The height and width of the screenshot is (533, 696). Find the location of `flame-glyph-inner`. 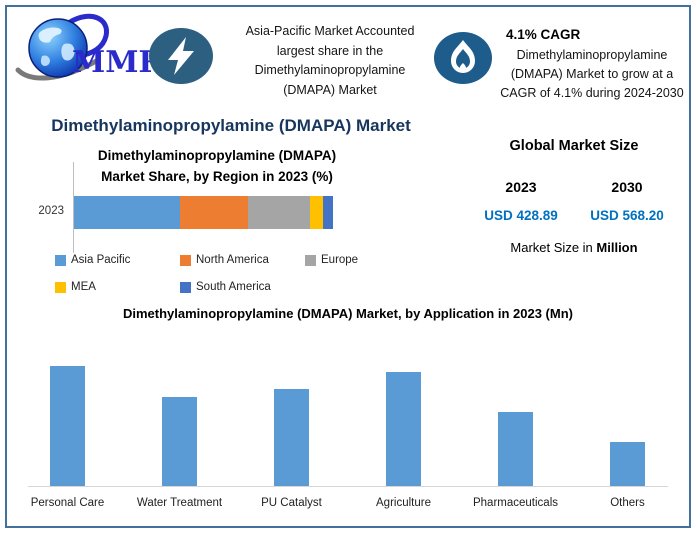

flame-glyph-inner is located at coordinates (463, 59).